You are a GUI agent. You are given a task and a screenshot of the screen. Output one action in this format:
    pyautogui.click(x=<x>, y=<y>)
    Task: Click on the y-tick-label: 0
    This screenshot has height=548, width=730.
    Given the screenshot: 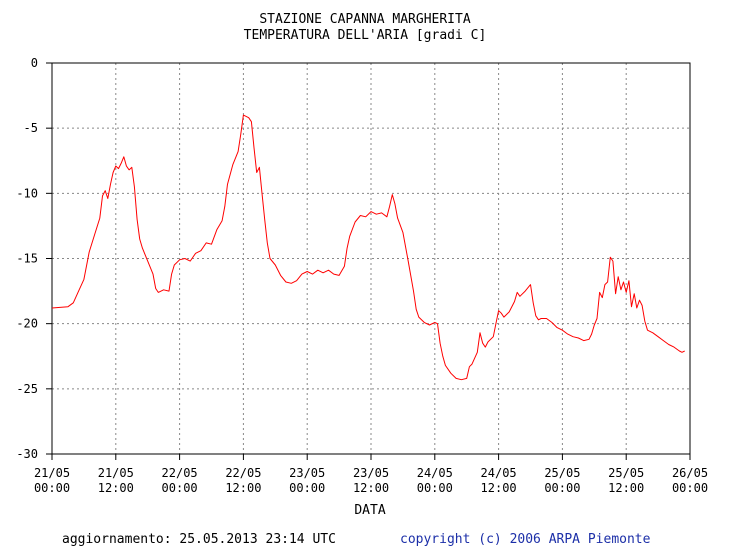 What is the action you would take?
    pyautogui.click(x=34, y=63)
    